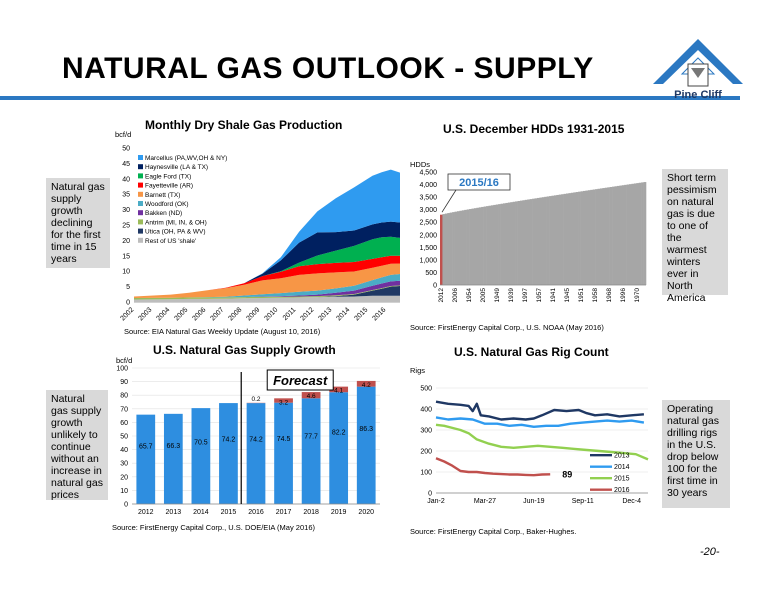 The height and width of the screenshot is (600, 776). What do you see at coordinates (426, 389) in the screenshot?
I see `y-tick-label: 500` at bounding box center [426, 389].